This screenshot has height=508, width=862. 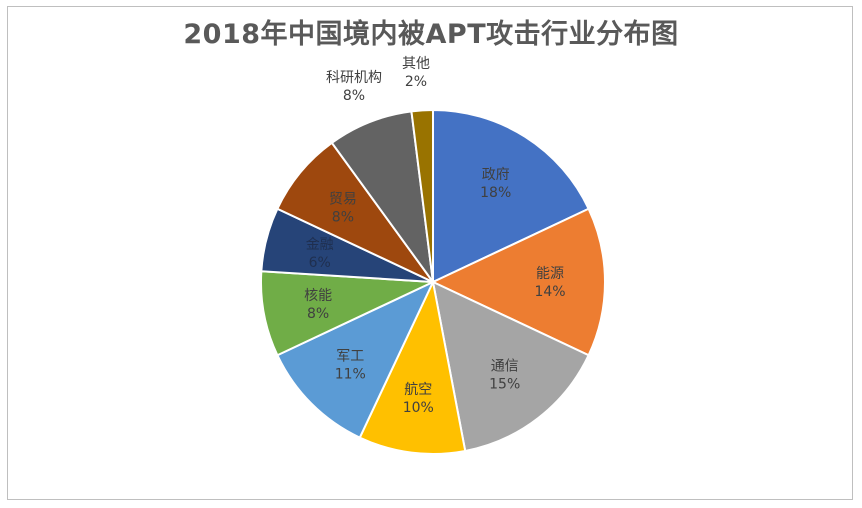 What do you see at coordinates (418, 408) in the screenshot?
I see `slice-percent-label: 10%` at bounding box center [418, 408].